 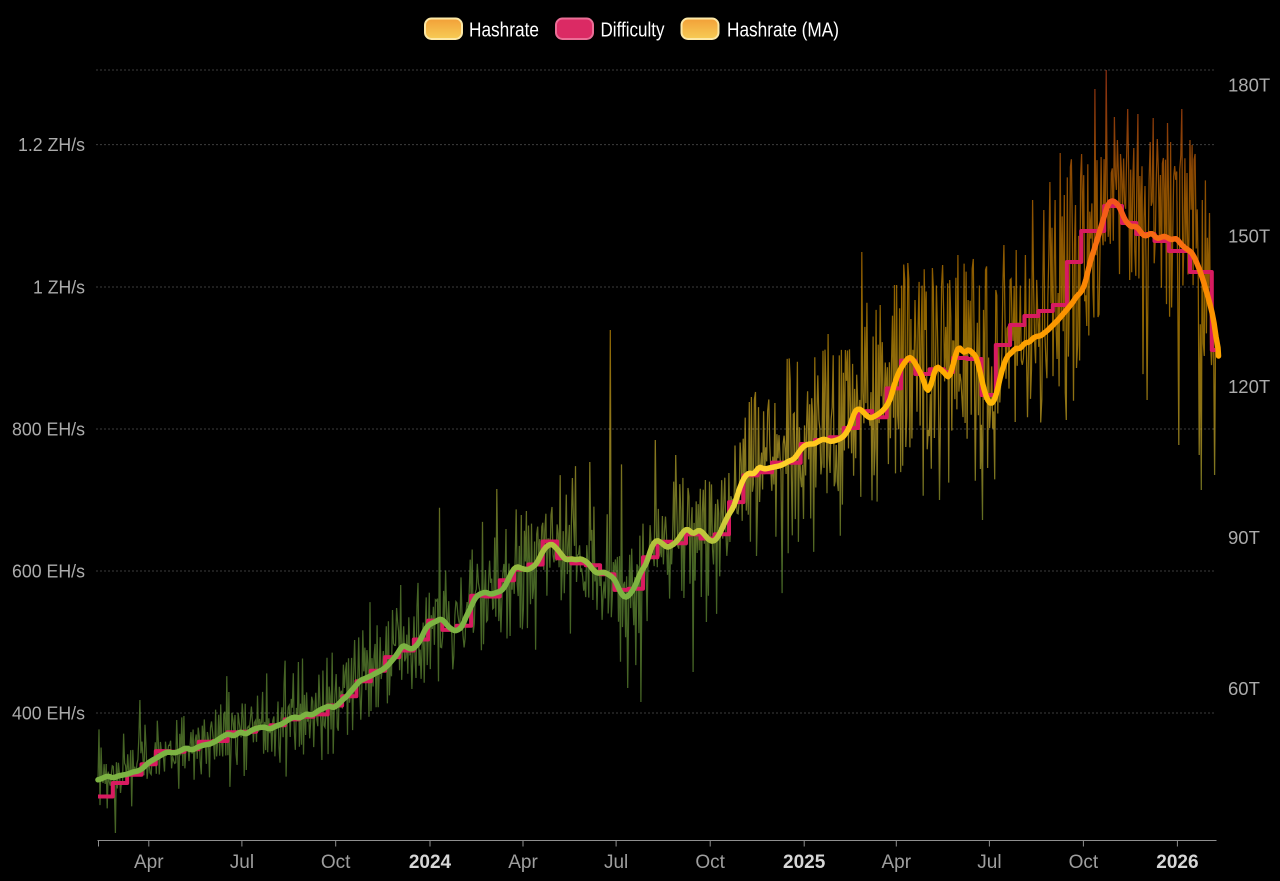 What do you see at coordinates (1249, 386) in the screenshot?
I see `svg-text: 120T` at bounding box center [1249, 386].